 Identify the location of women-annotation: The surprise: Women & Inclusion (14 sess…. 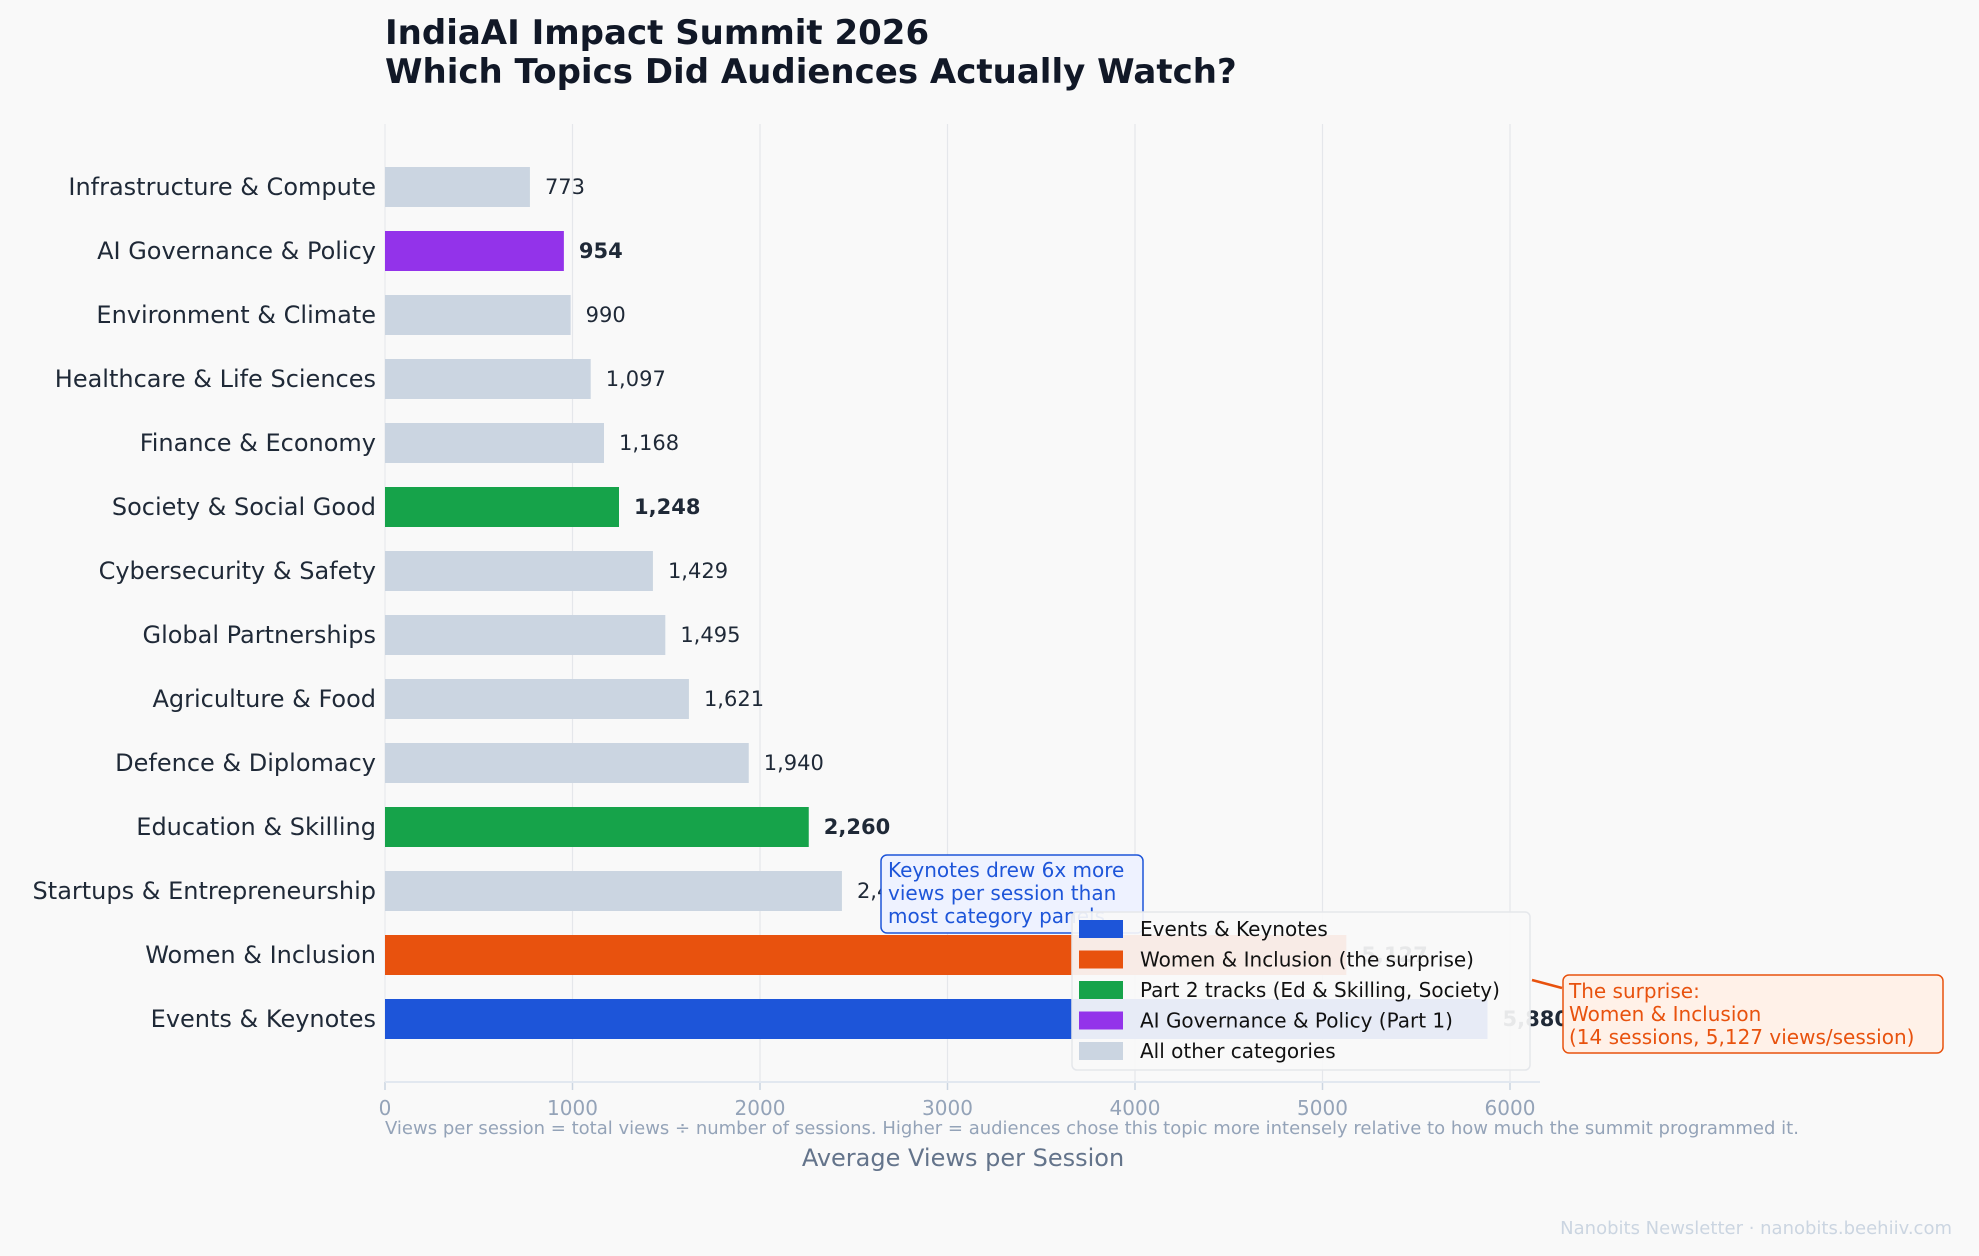
(1737, 1014).